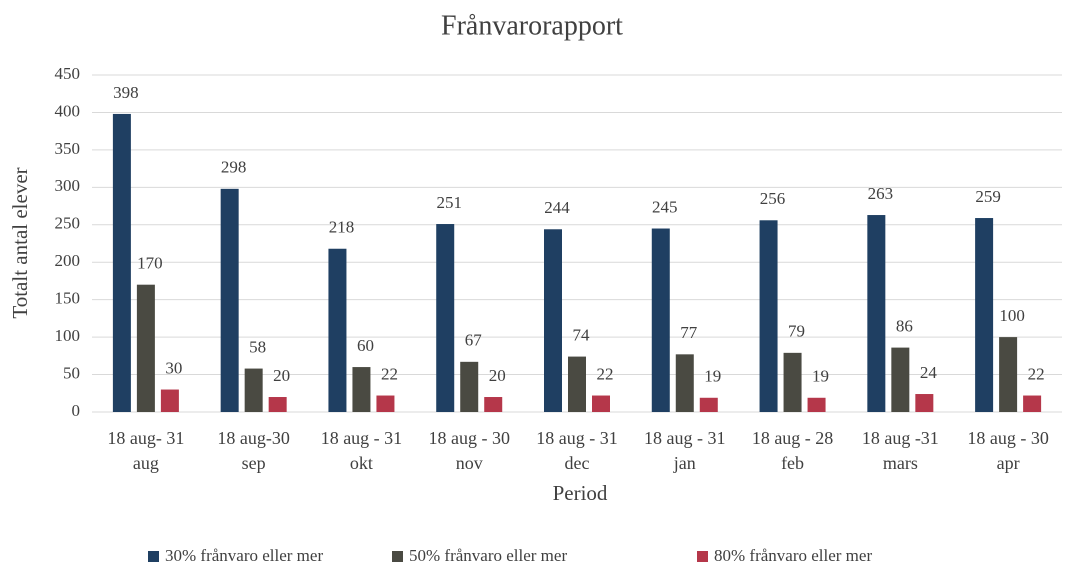  What do you see at coordinates (793, 555) in the screenshot?
I see `legend-label: 80% frånvaro eller mer` at bounding box center [793, 555].